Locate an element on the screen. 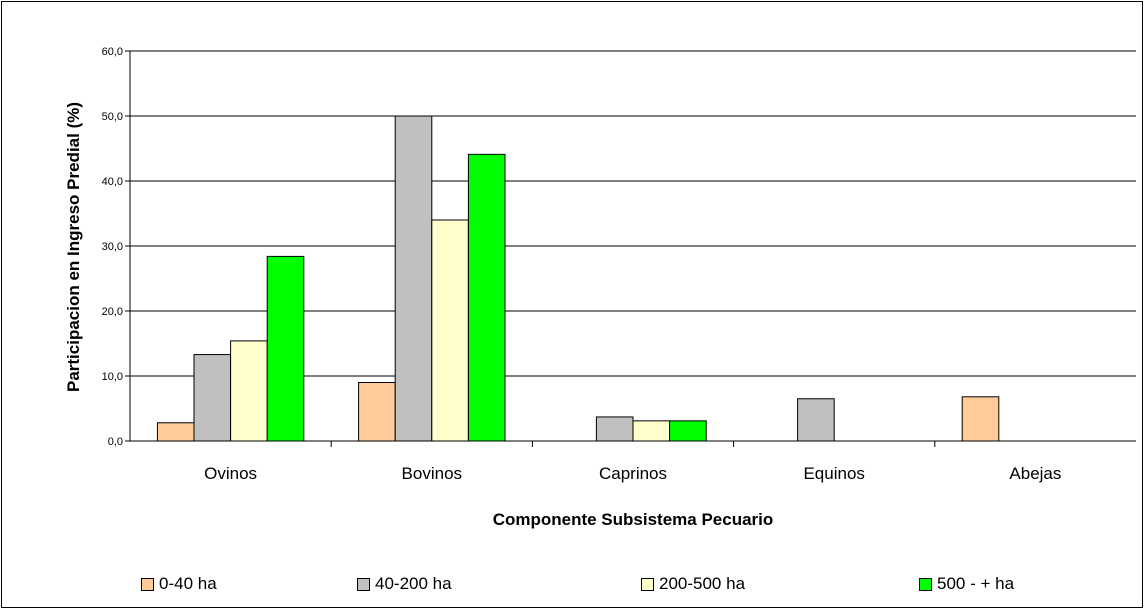 The width and height of the screenshot is (1146, 610). x-category-label: Abejas is located at coordinates (1035, 473).